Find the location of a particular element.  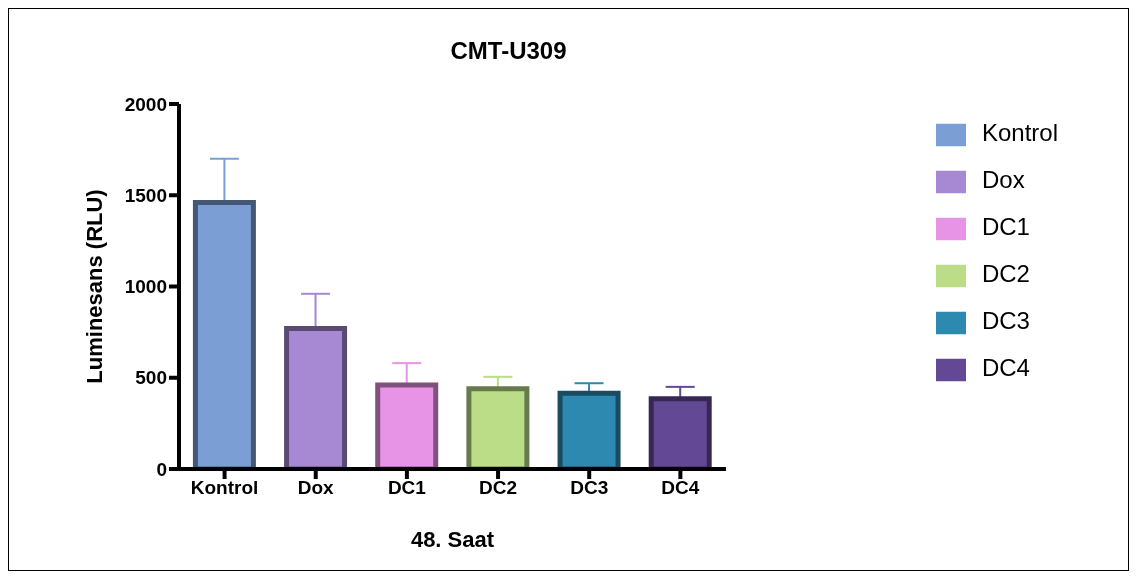

y-tick-label: 500 is located at coordinates (151, 378).